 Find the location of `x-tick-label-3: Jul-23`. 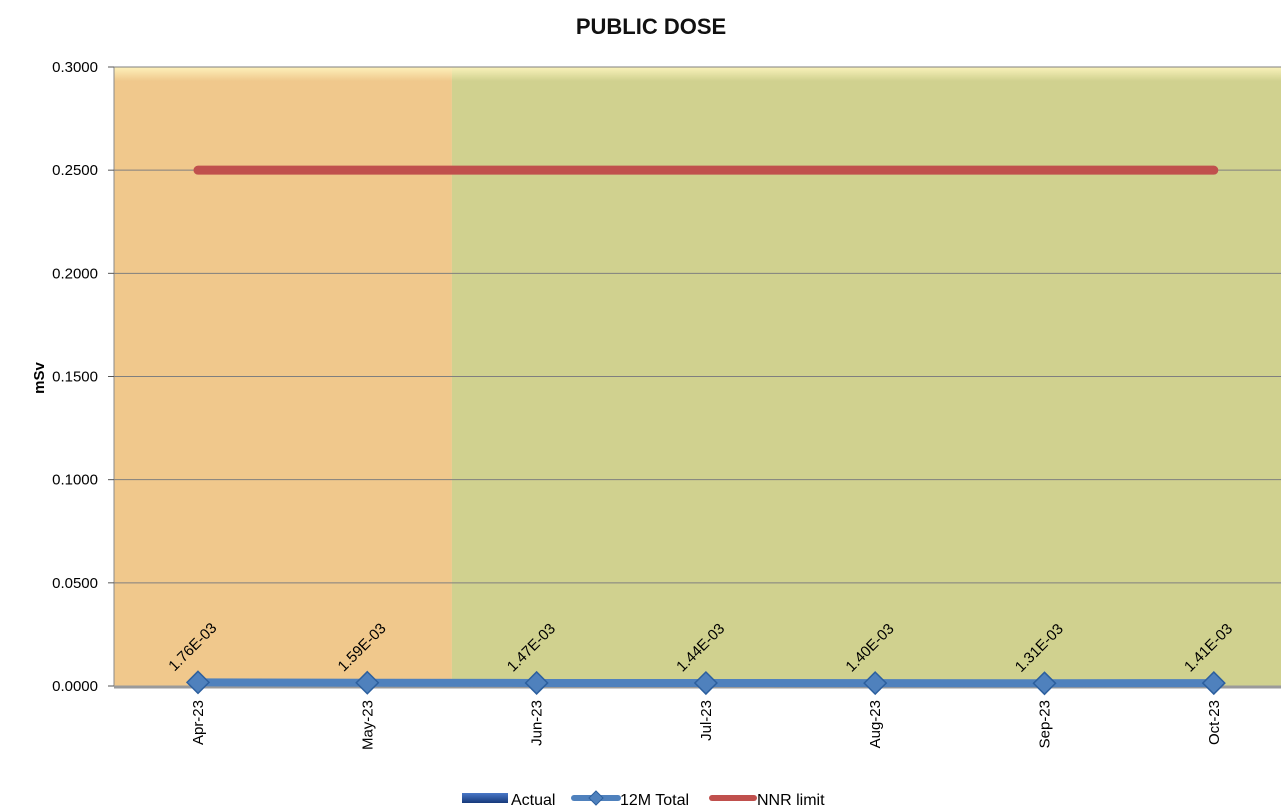

x-tick-label-3: Jul-23 is located at coordinates (706, 720).